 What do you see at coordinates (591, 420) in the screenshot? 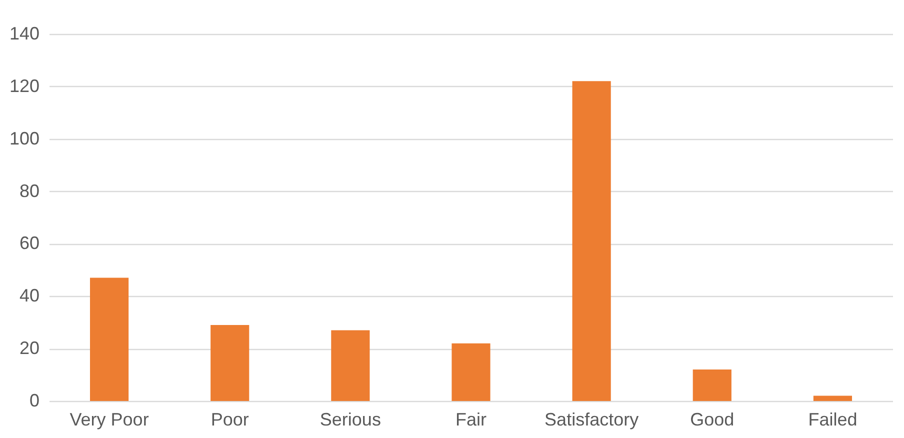
I see `x-tick-label: Satisfactory` at bounding box center [591, 420].